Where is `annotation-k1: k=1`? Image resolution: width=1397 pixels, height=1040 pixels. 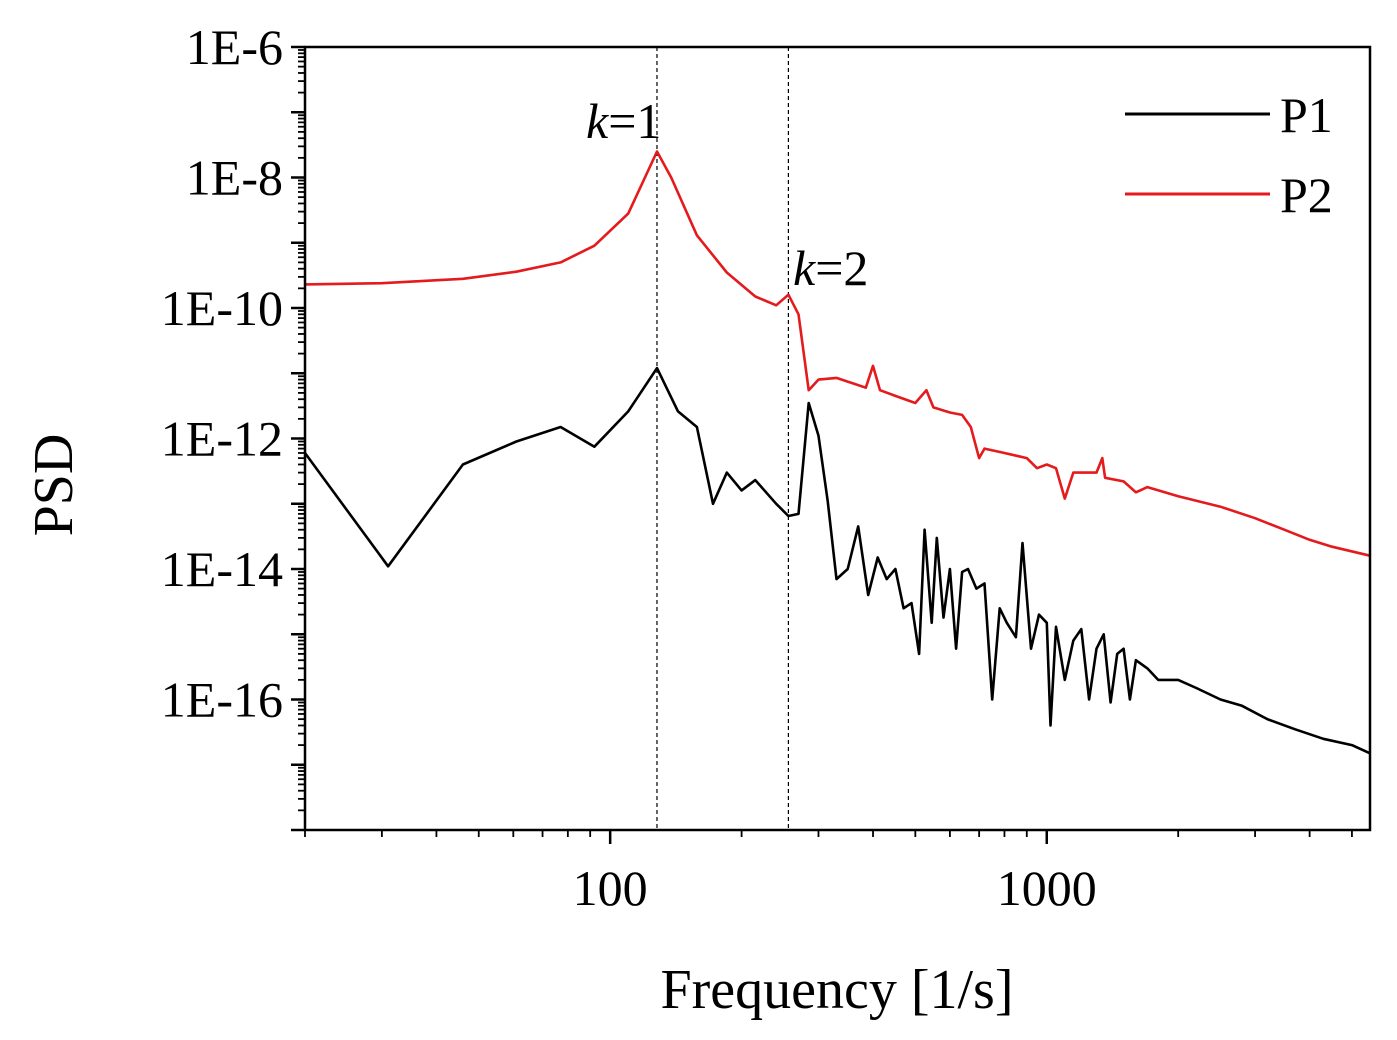 annotation-k1: k=1 is located at coordinates (623, 121).